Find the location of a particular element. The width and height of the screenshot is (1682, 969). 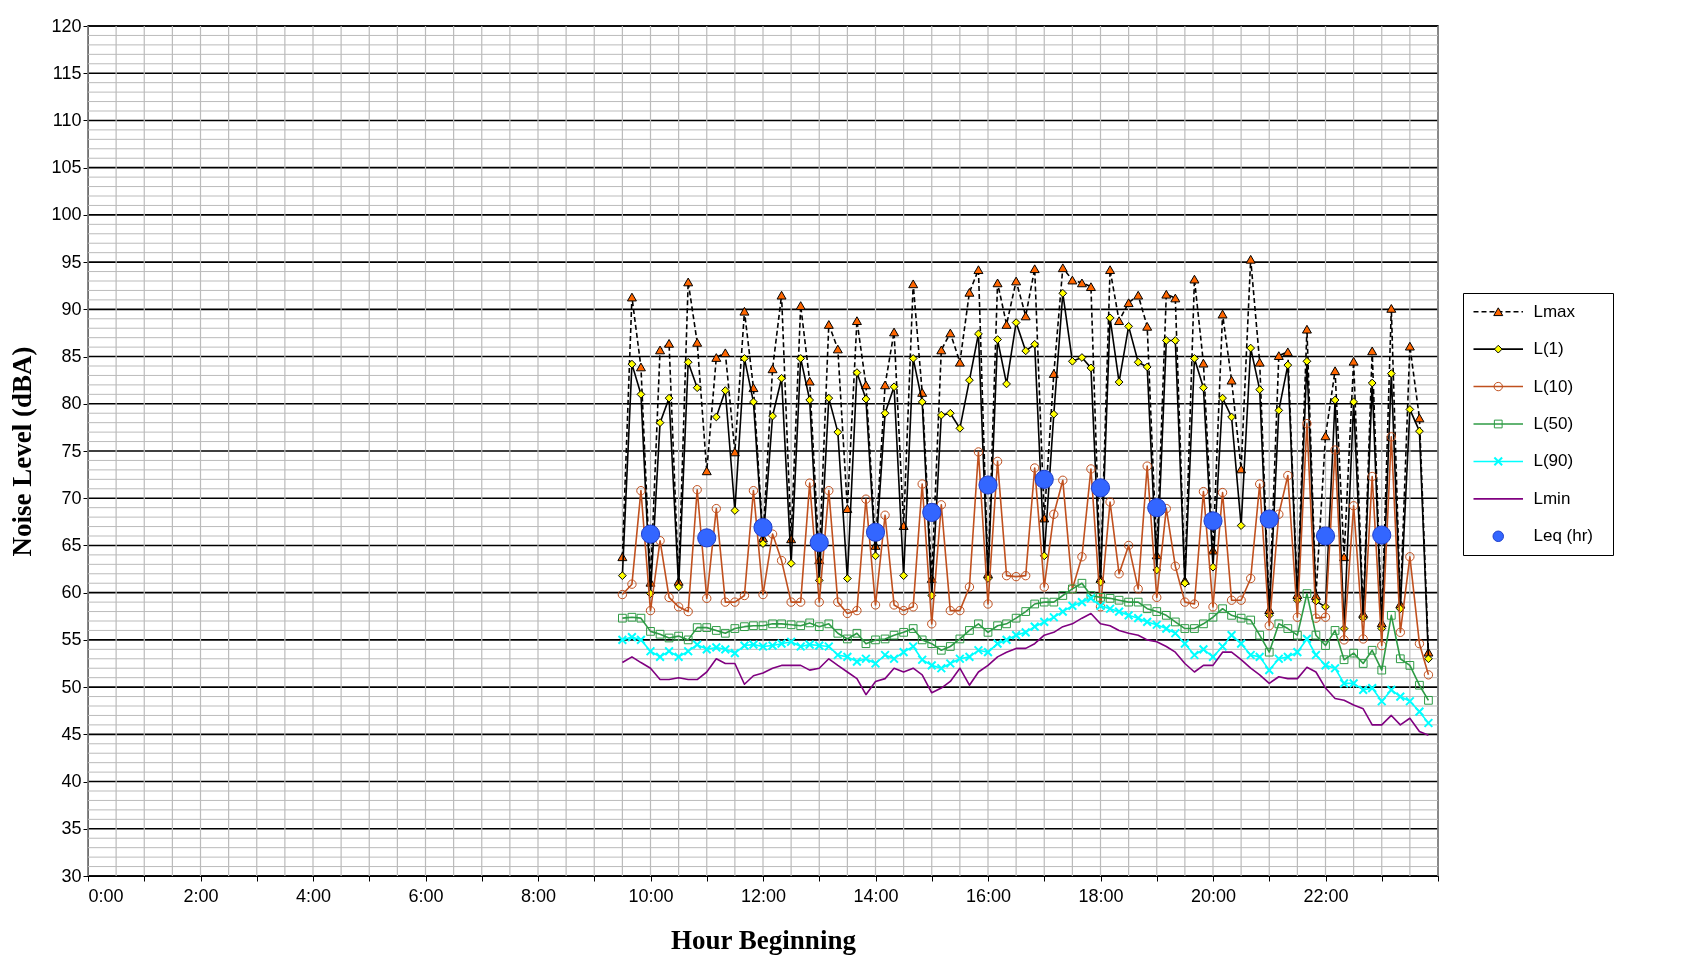

y-axis-title: Noise Level (dBA) is located at coordinates (22, 451).